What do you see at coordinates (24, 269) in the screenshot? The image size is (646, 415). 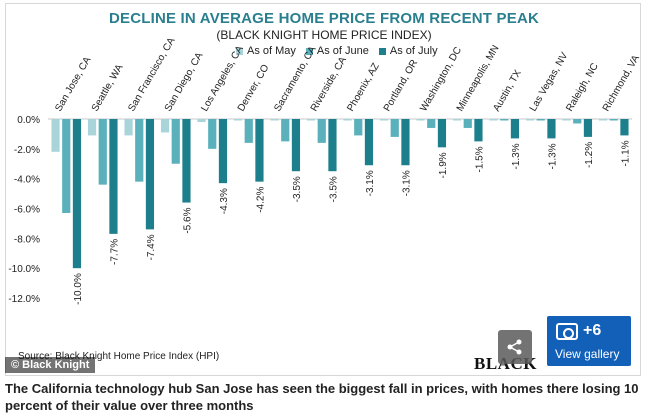 I see `y-tick-label: -10.0%` at bounding box center [24, 269].